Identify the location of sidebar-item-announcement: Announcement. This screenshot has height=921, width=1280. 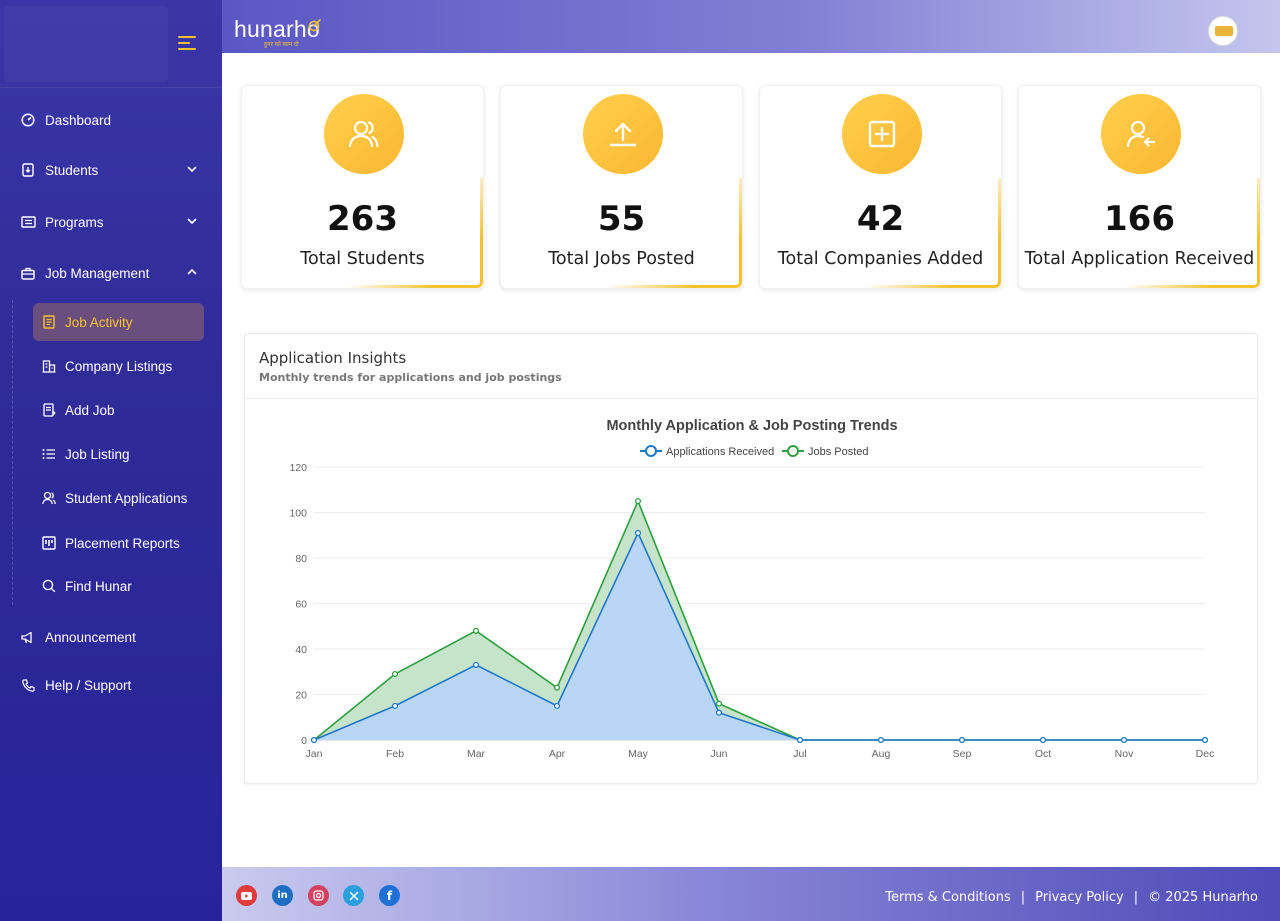
(111, 637).